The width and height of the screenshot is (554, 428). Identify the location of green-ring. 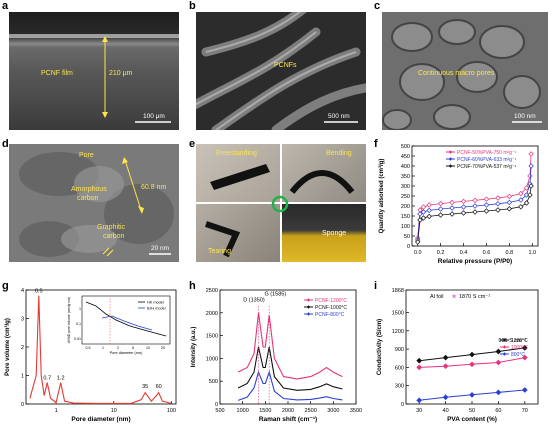
(280, 204).